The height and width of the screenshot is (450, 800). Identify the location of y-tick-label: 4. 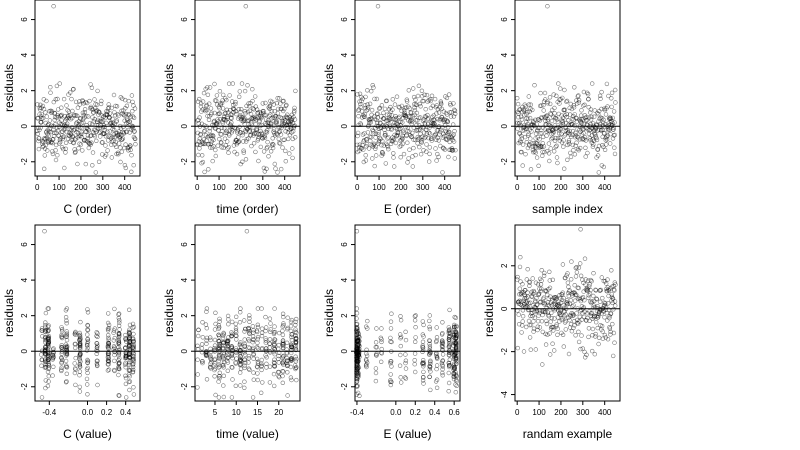
(24, 54).